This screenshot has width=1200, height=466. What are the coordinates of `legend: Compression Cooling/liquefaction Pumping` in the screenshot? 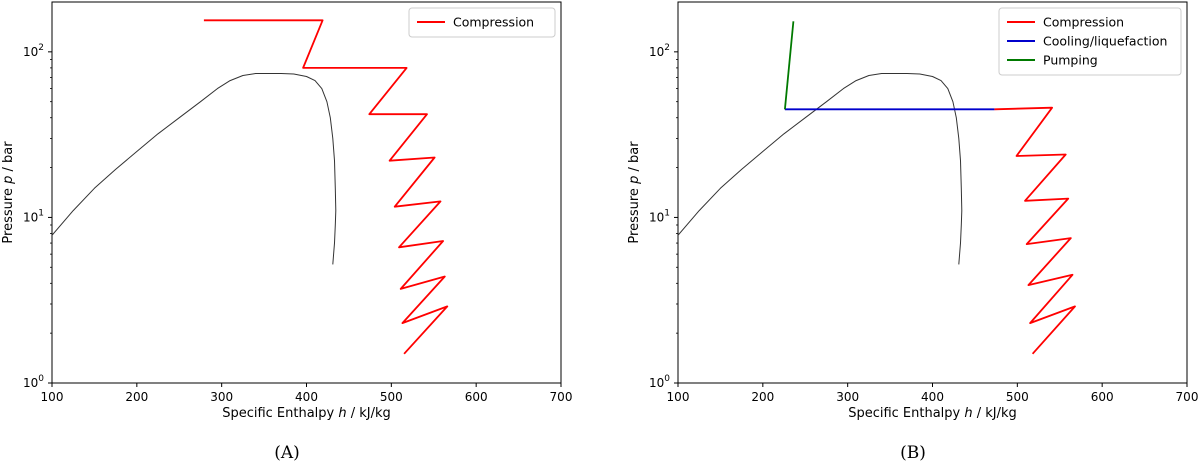 It's located at (1090, 41).